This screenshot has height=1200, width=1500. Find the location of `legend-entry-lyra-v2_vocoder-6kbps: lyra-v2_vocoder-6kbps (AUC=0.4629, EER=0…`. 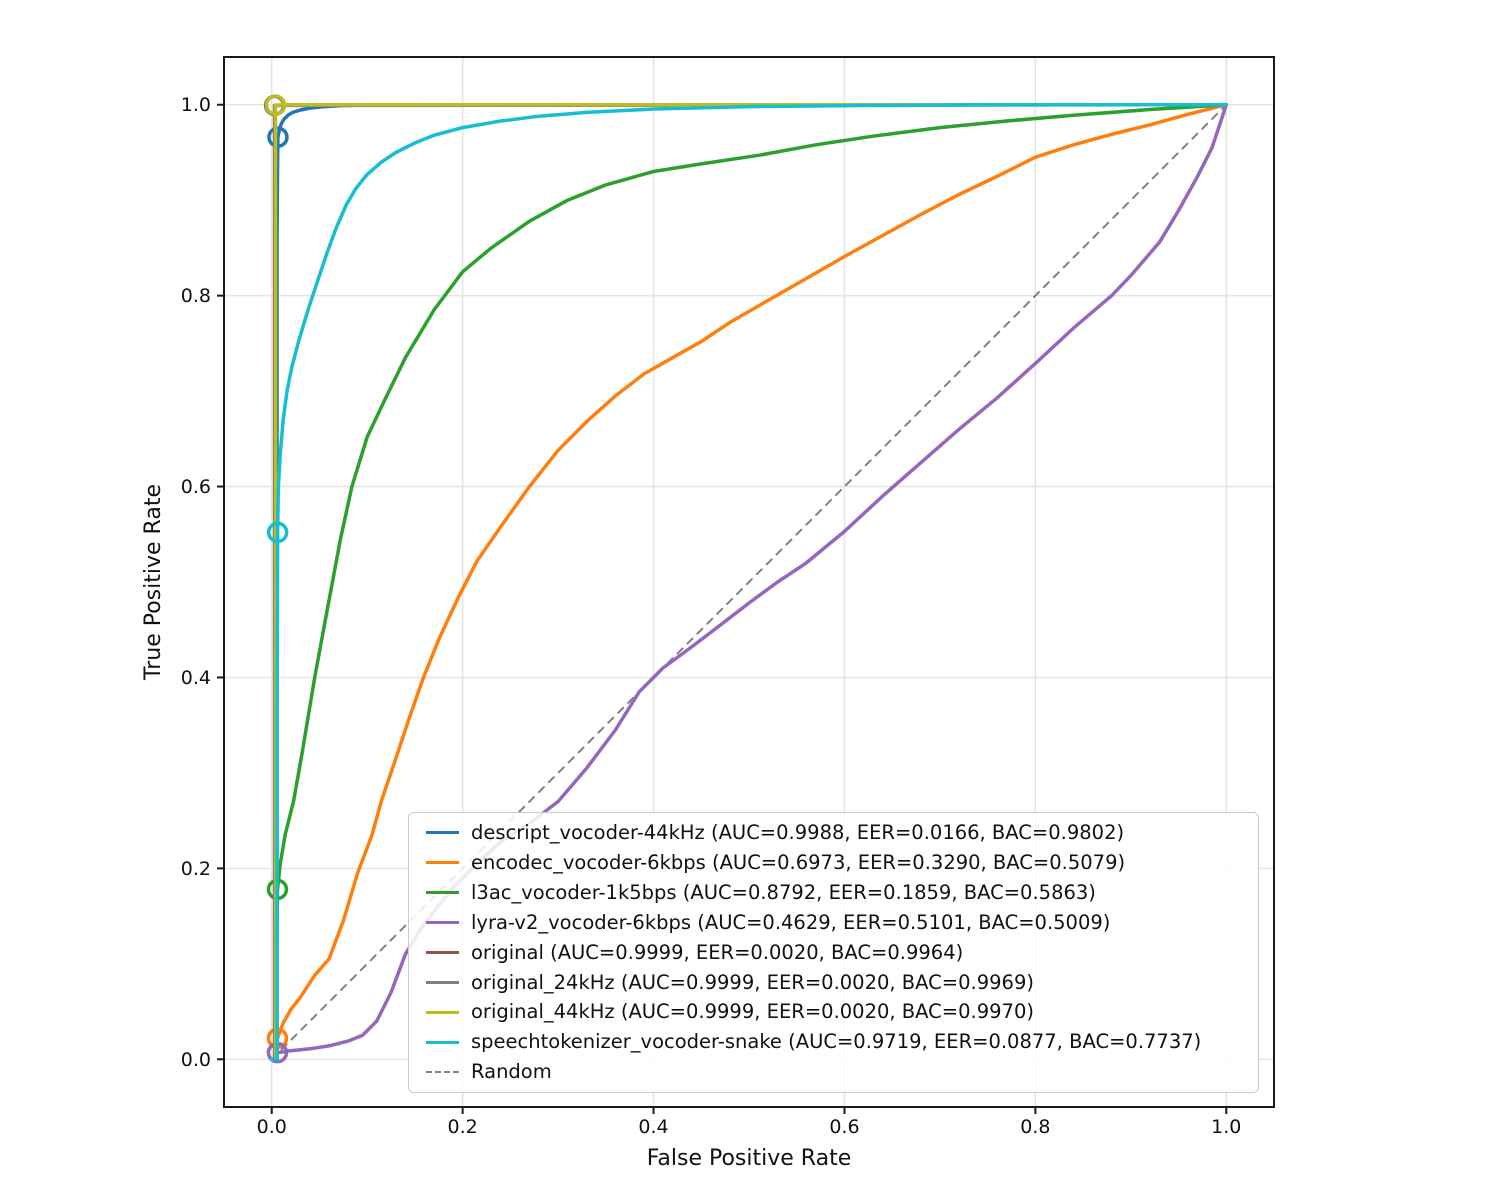

legend-entry-lyra-v2_vocoder-6kbps: lyra-v2_vocoder-6kbps (AUC=0.4629, EER=0… is located at coordinates (833, 923).